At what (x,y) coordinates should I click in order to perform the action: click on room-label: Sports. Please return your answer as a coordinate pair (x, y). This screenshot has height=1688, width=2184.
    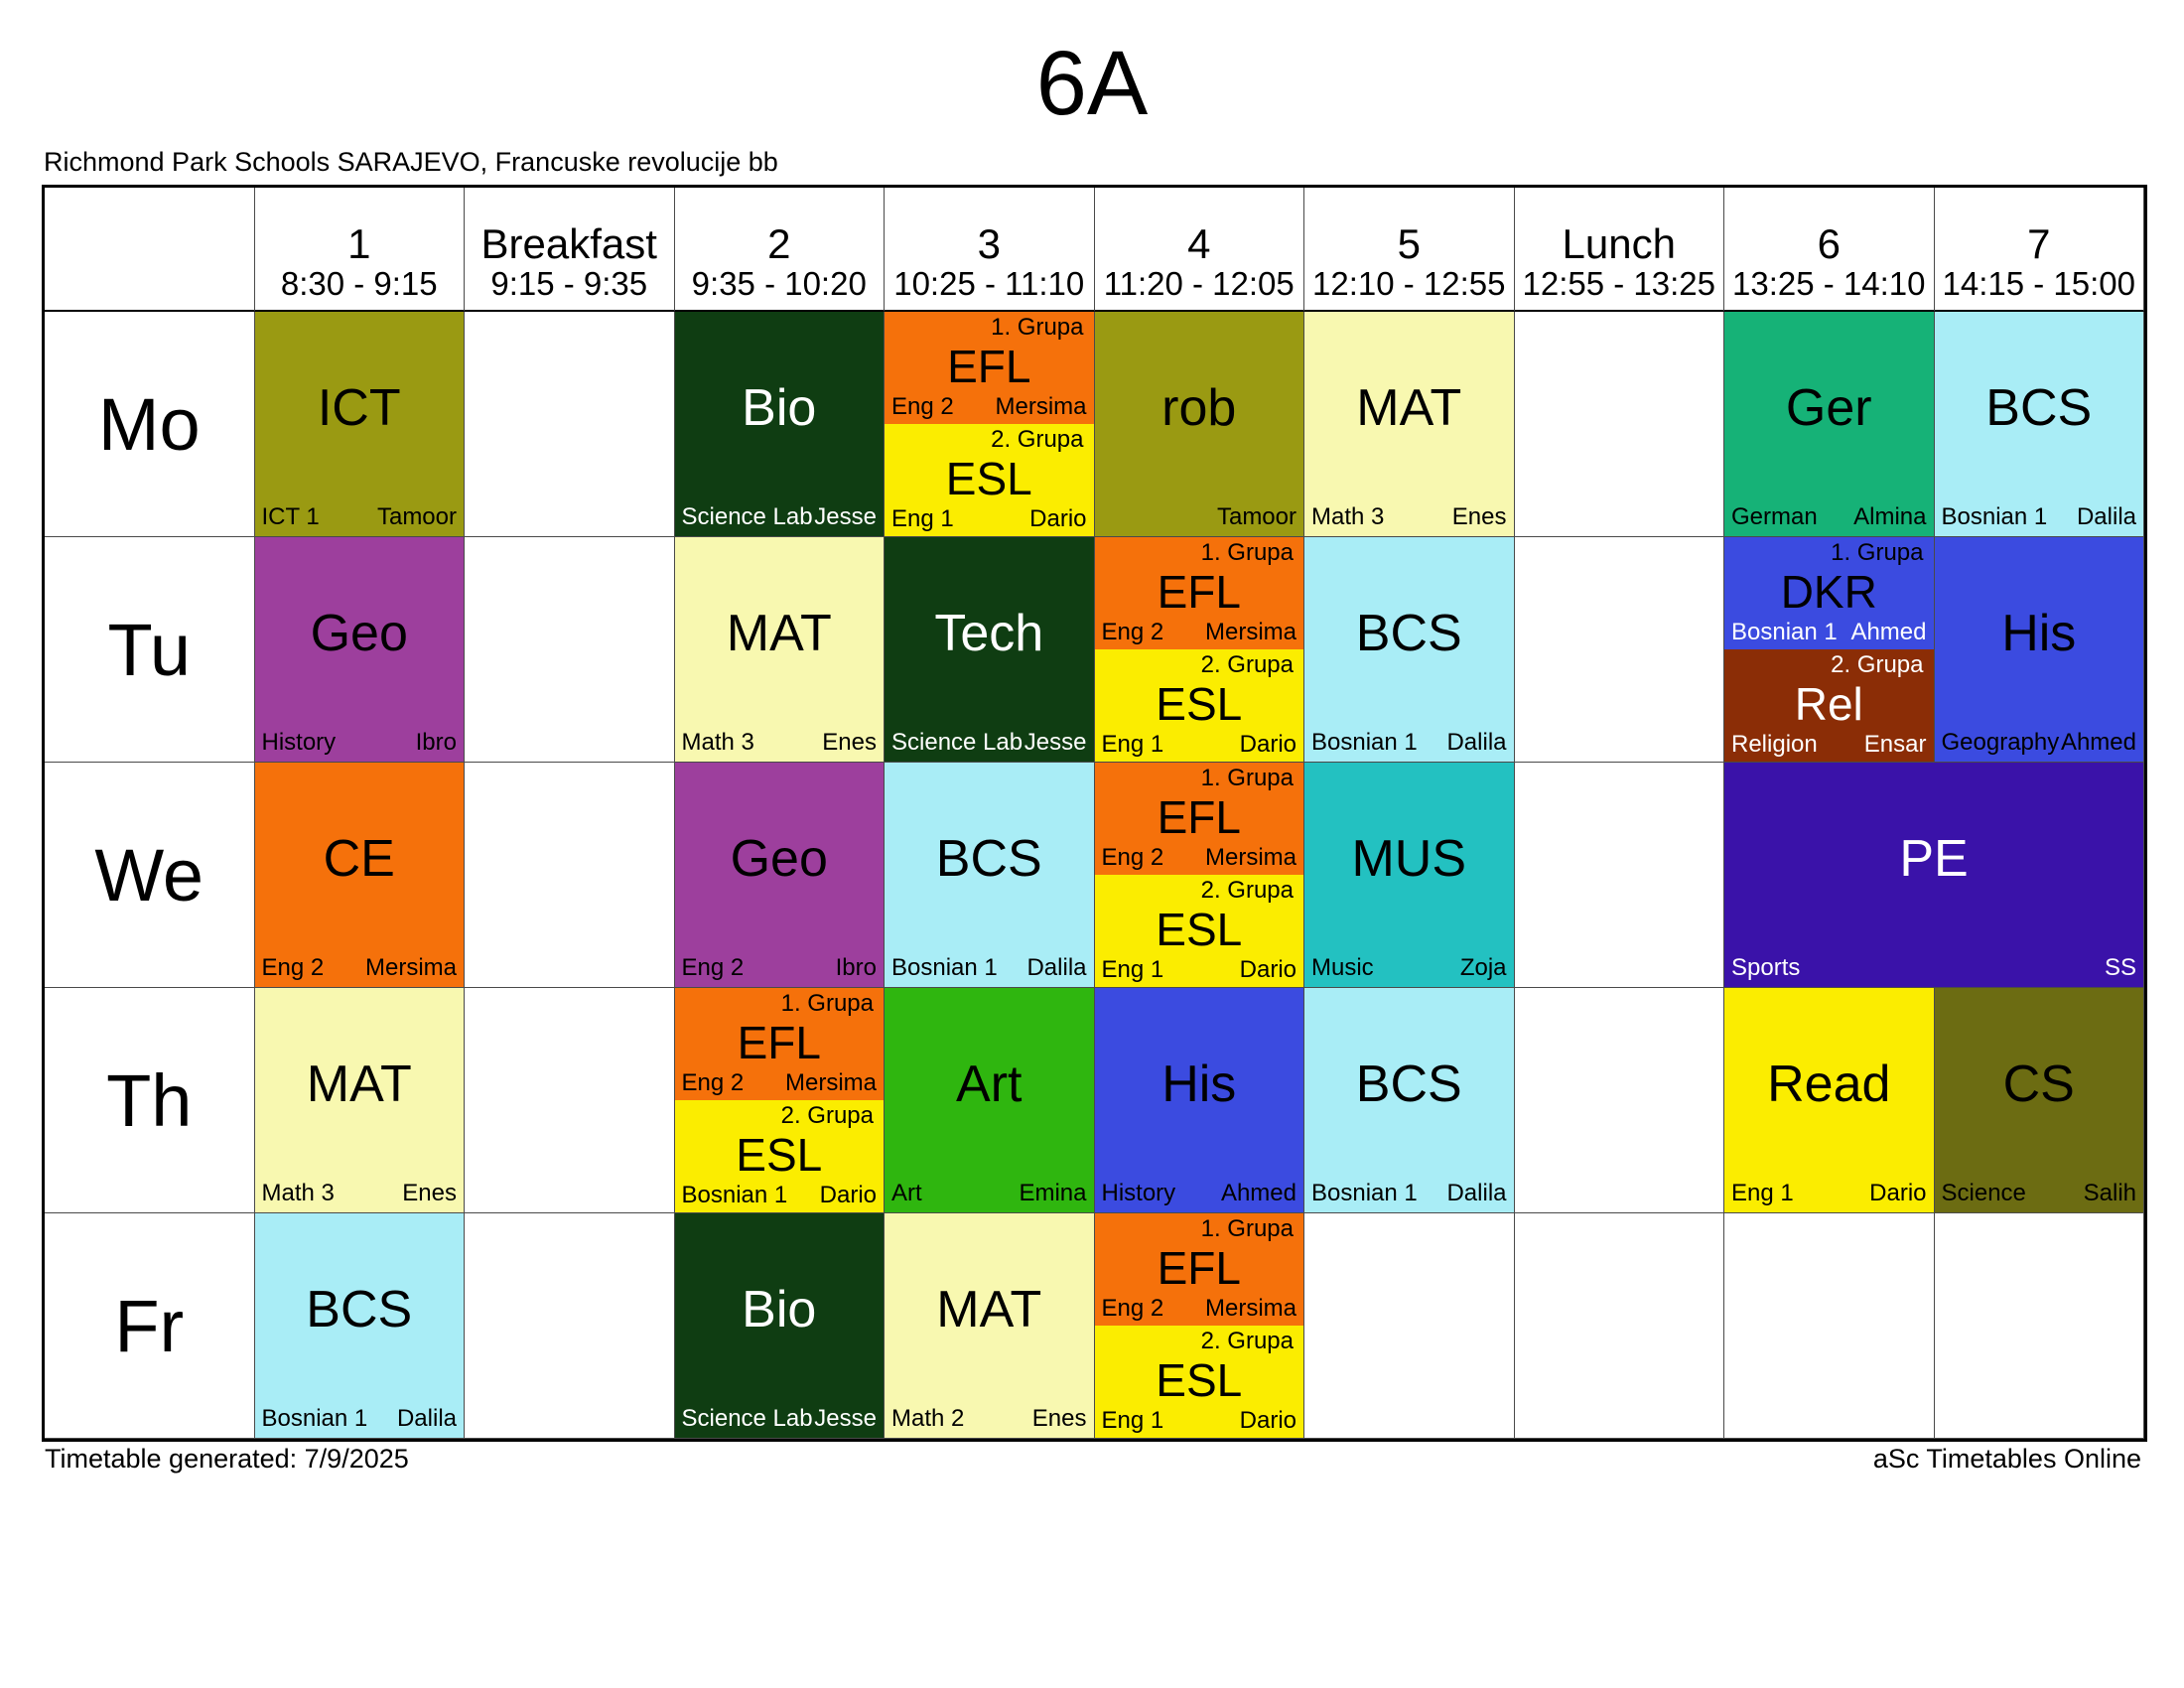
    Looking at the image, I should click on (1766, 967).